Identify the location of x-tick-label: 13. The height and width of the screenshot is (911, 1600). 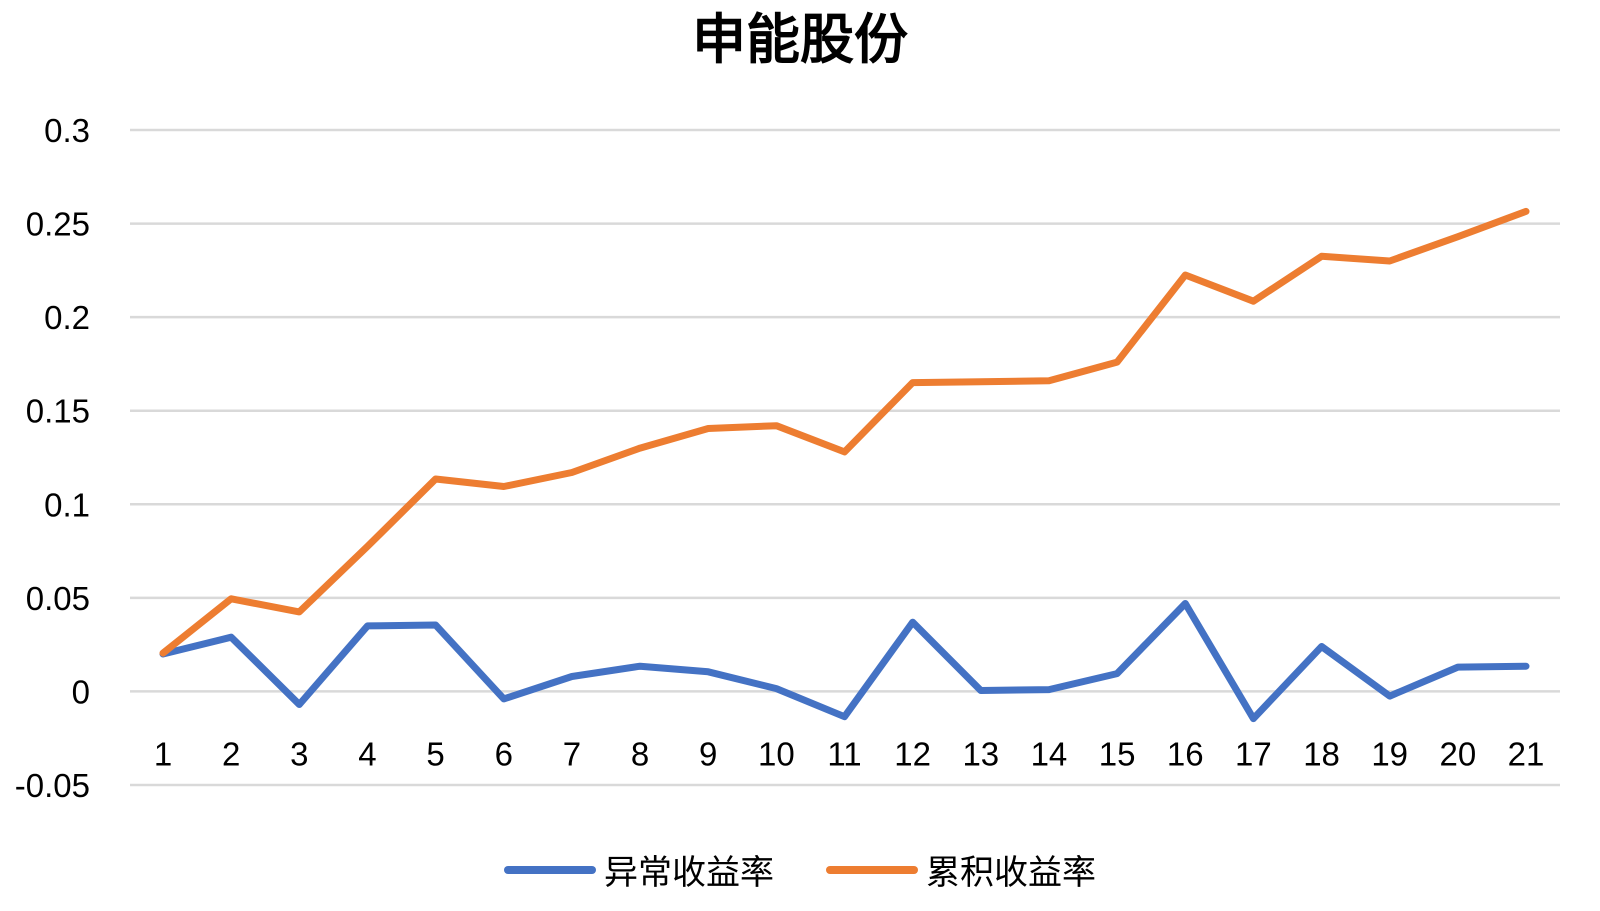
(980, 753).